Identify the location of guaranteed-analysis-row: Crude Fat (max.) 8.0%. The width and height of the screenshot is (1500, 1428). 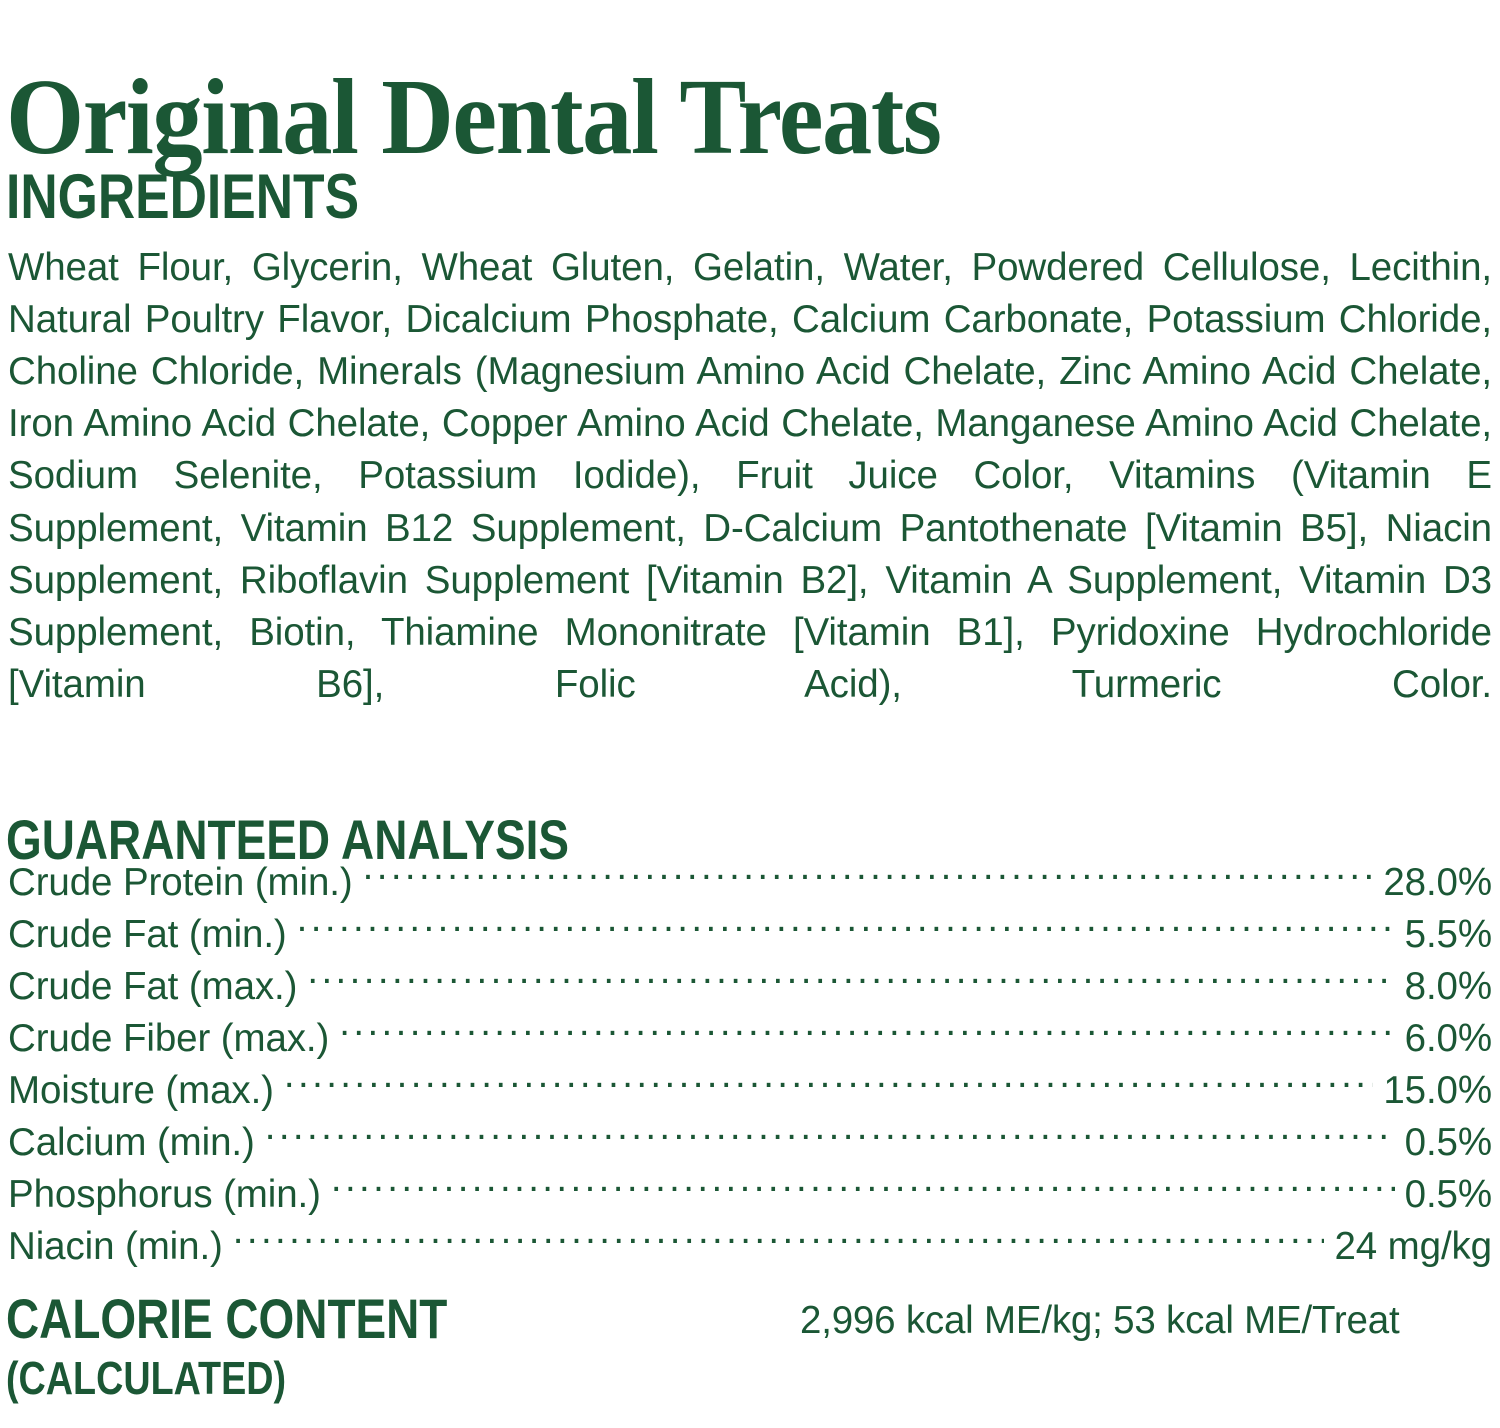
(750, 978).